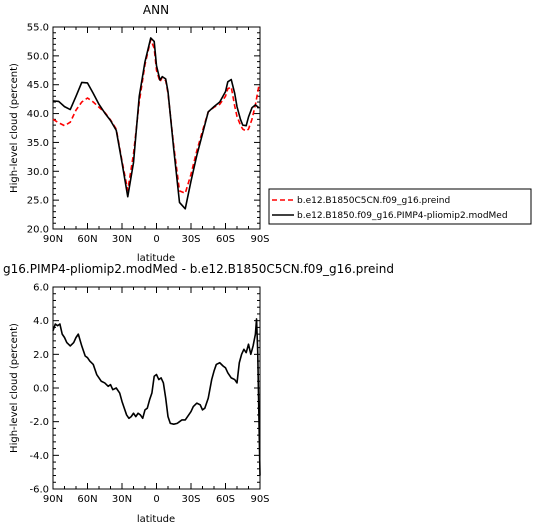 Image resolution: width=537 pixels, height=528 pixels. I want to click on bottom-y-tick-label: 4.0, so click(41, 321).